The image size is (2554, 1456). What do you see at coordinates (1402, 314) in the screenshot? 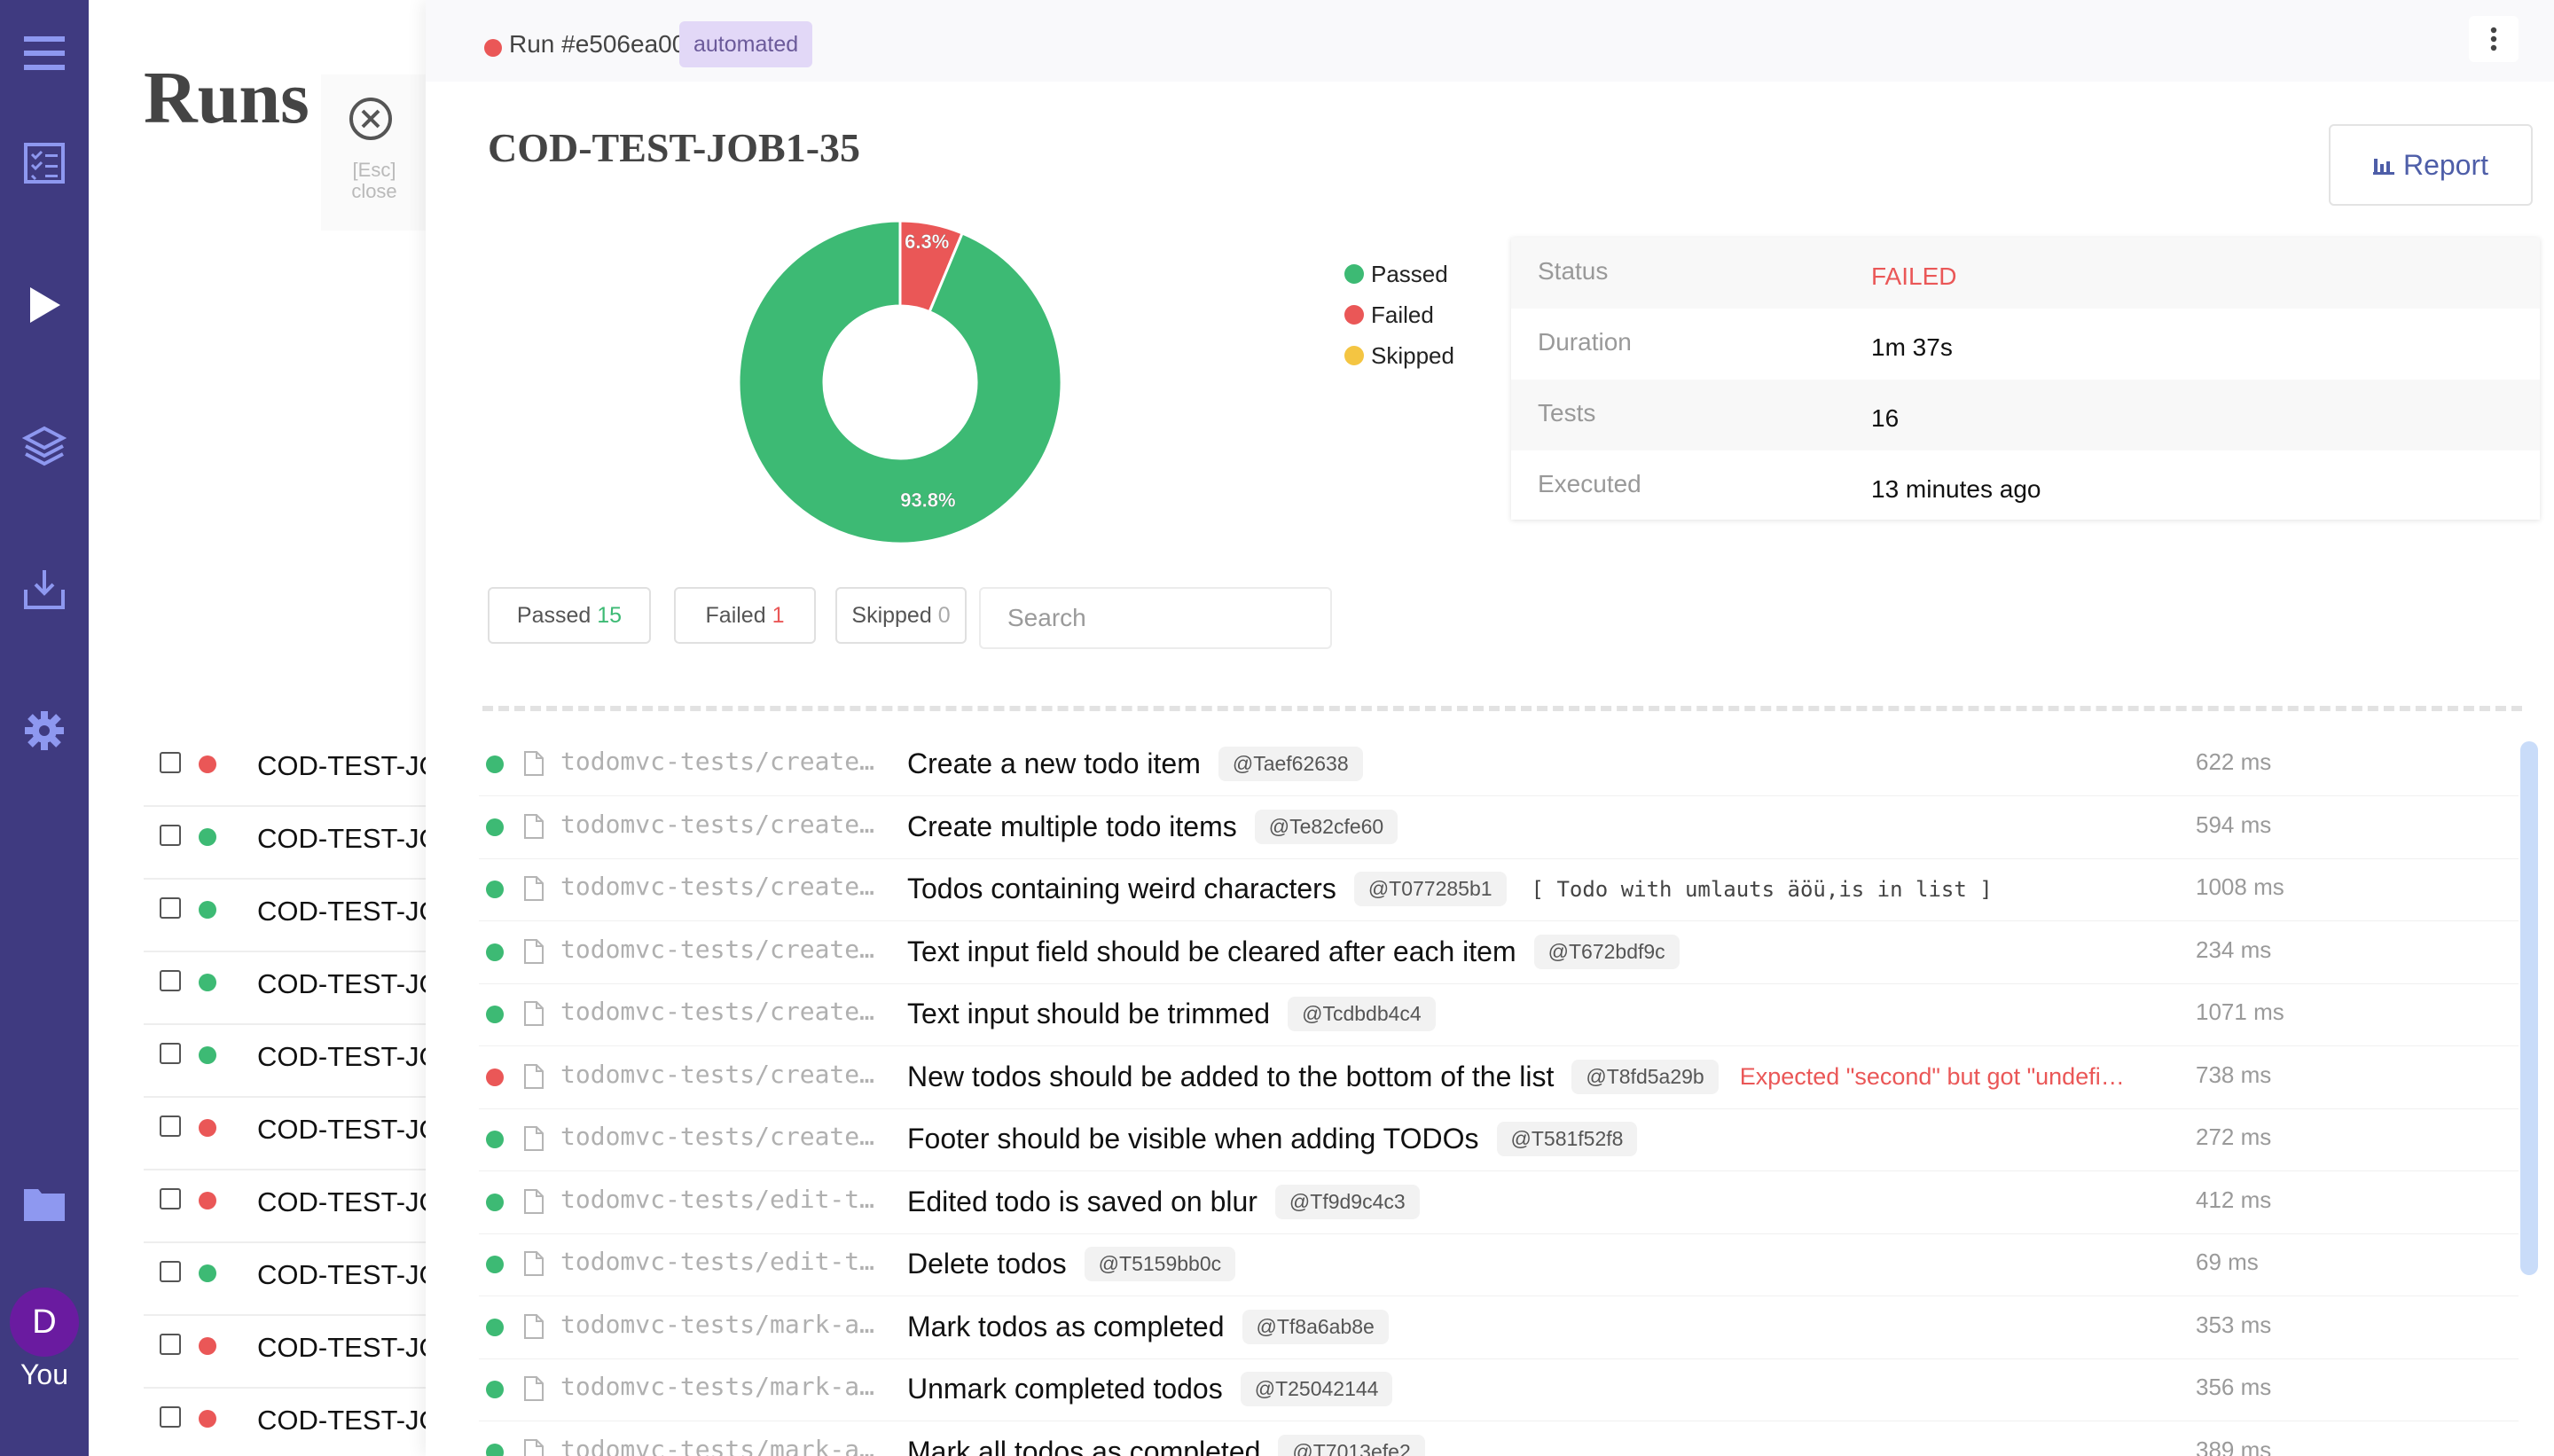
I see `legend-label: Failed` at bounding box center [1402, 314].